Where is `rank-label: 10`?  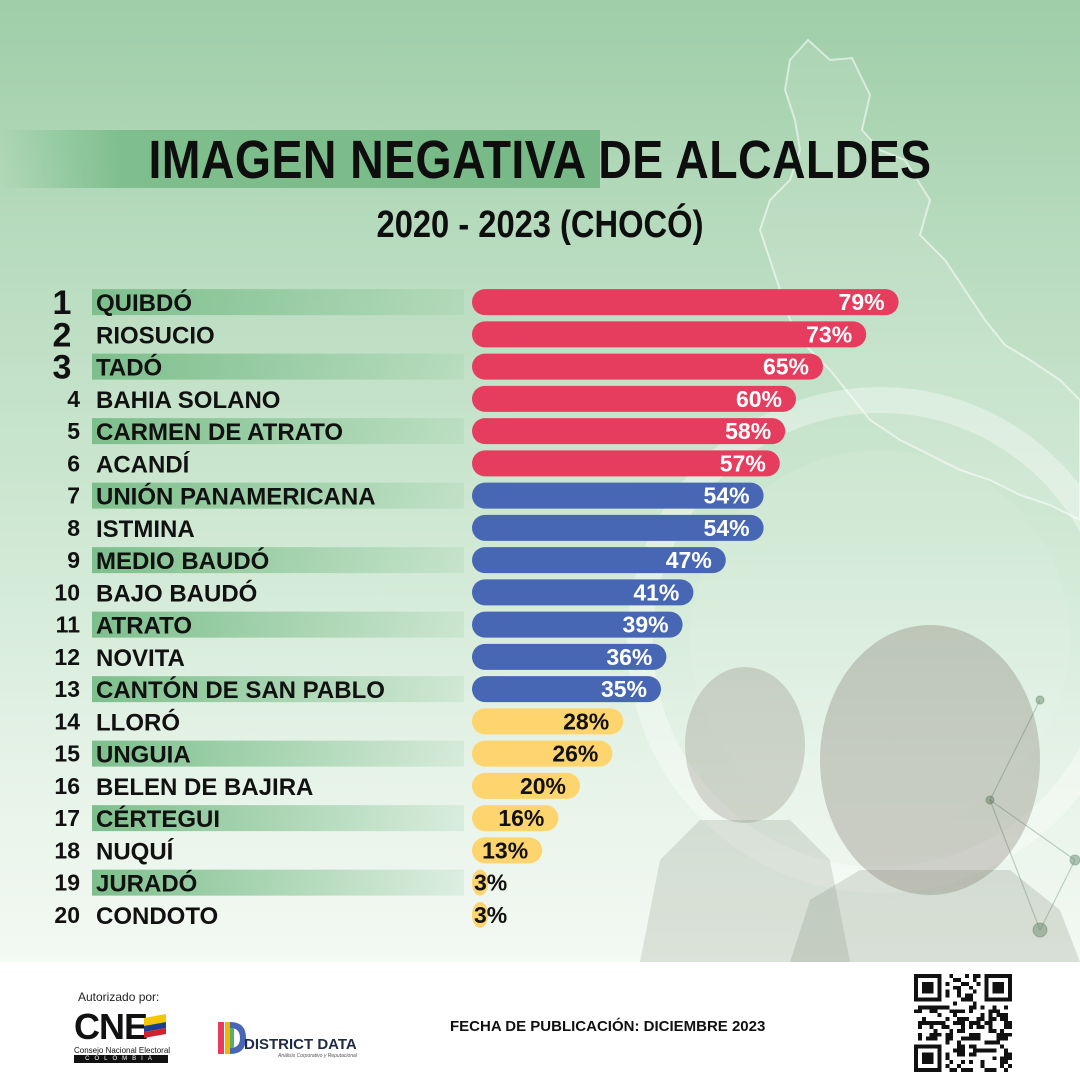 rank-label: 10 is located at coordinates (67, 592).